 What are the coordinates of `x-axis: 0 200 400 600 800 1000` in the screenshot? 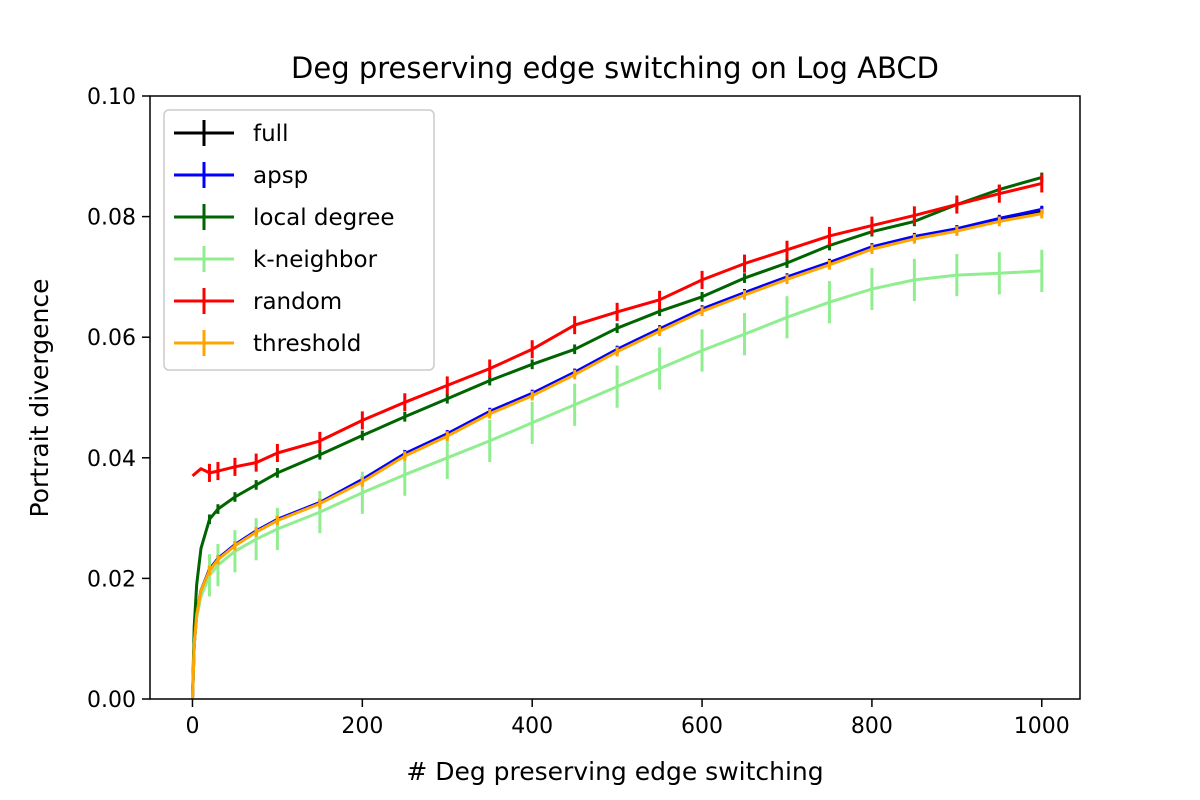 It's located at (627, 719).